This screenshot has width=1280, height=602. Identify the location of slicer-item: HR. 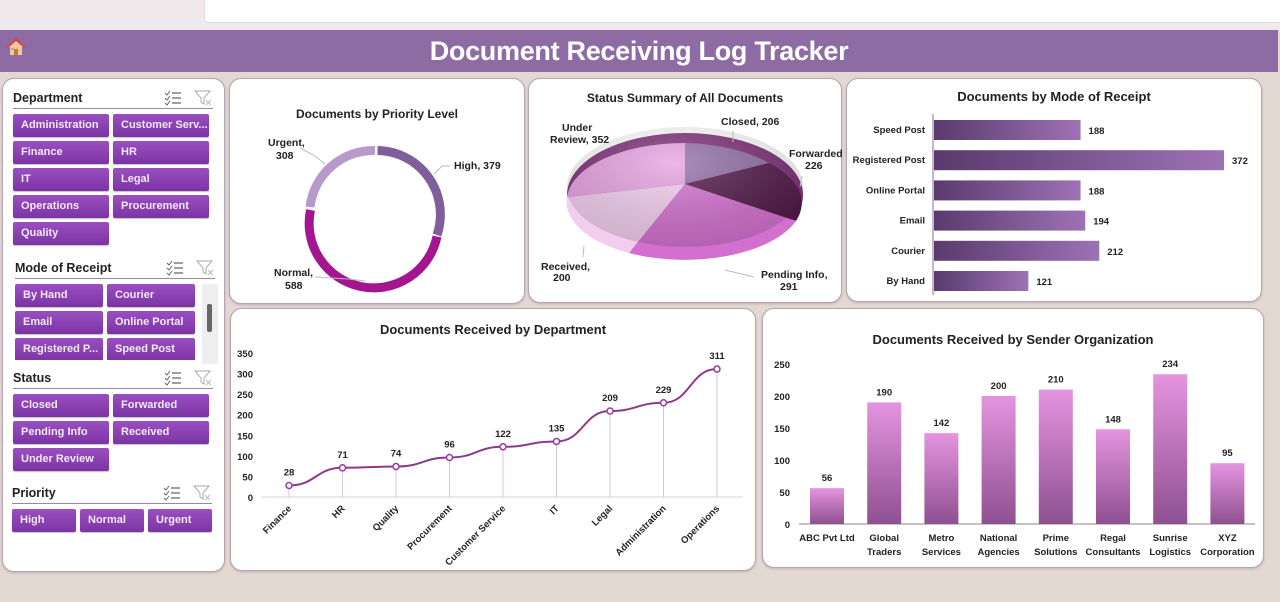
(161, 152).